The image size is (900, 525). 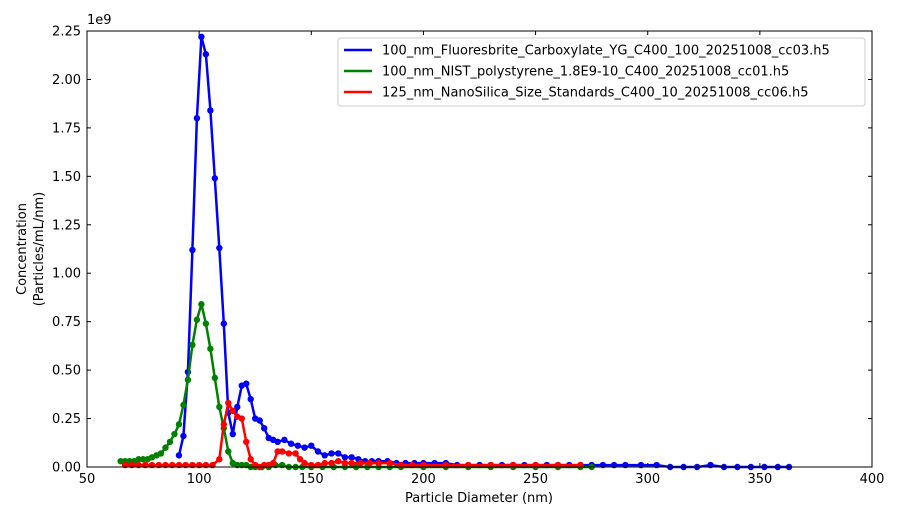 What do you see at coordinates (479, 498) in the screenshot?
I see `x-axis-label: Particle Diameter (nm)` at bounding box center [479, 498].